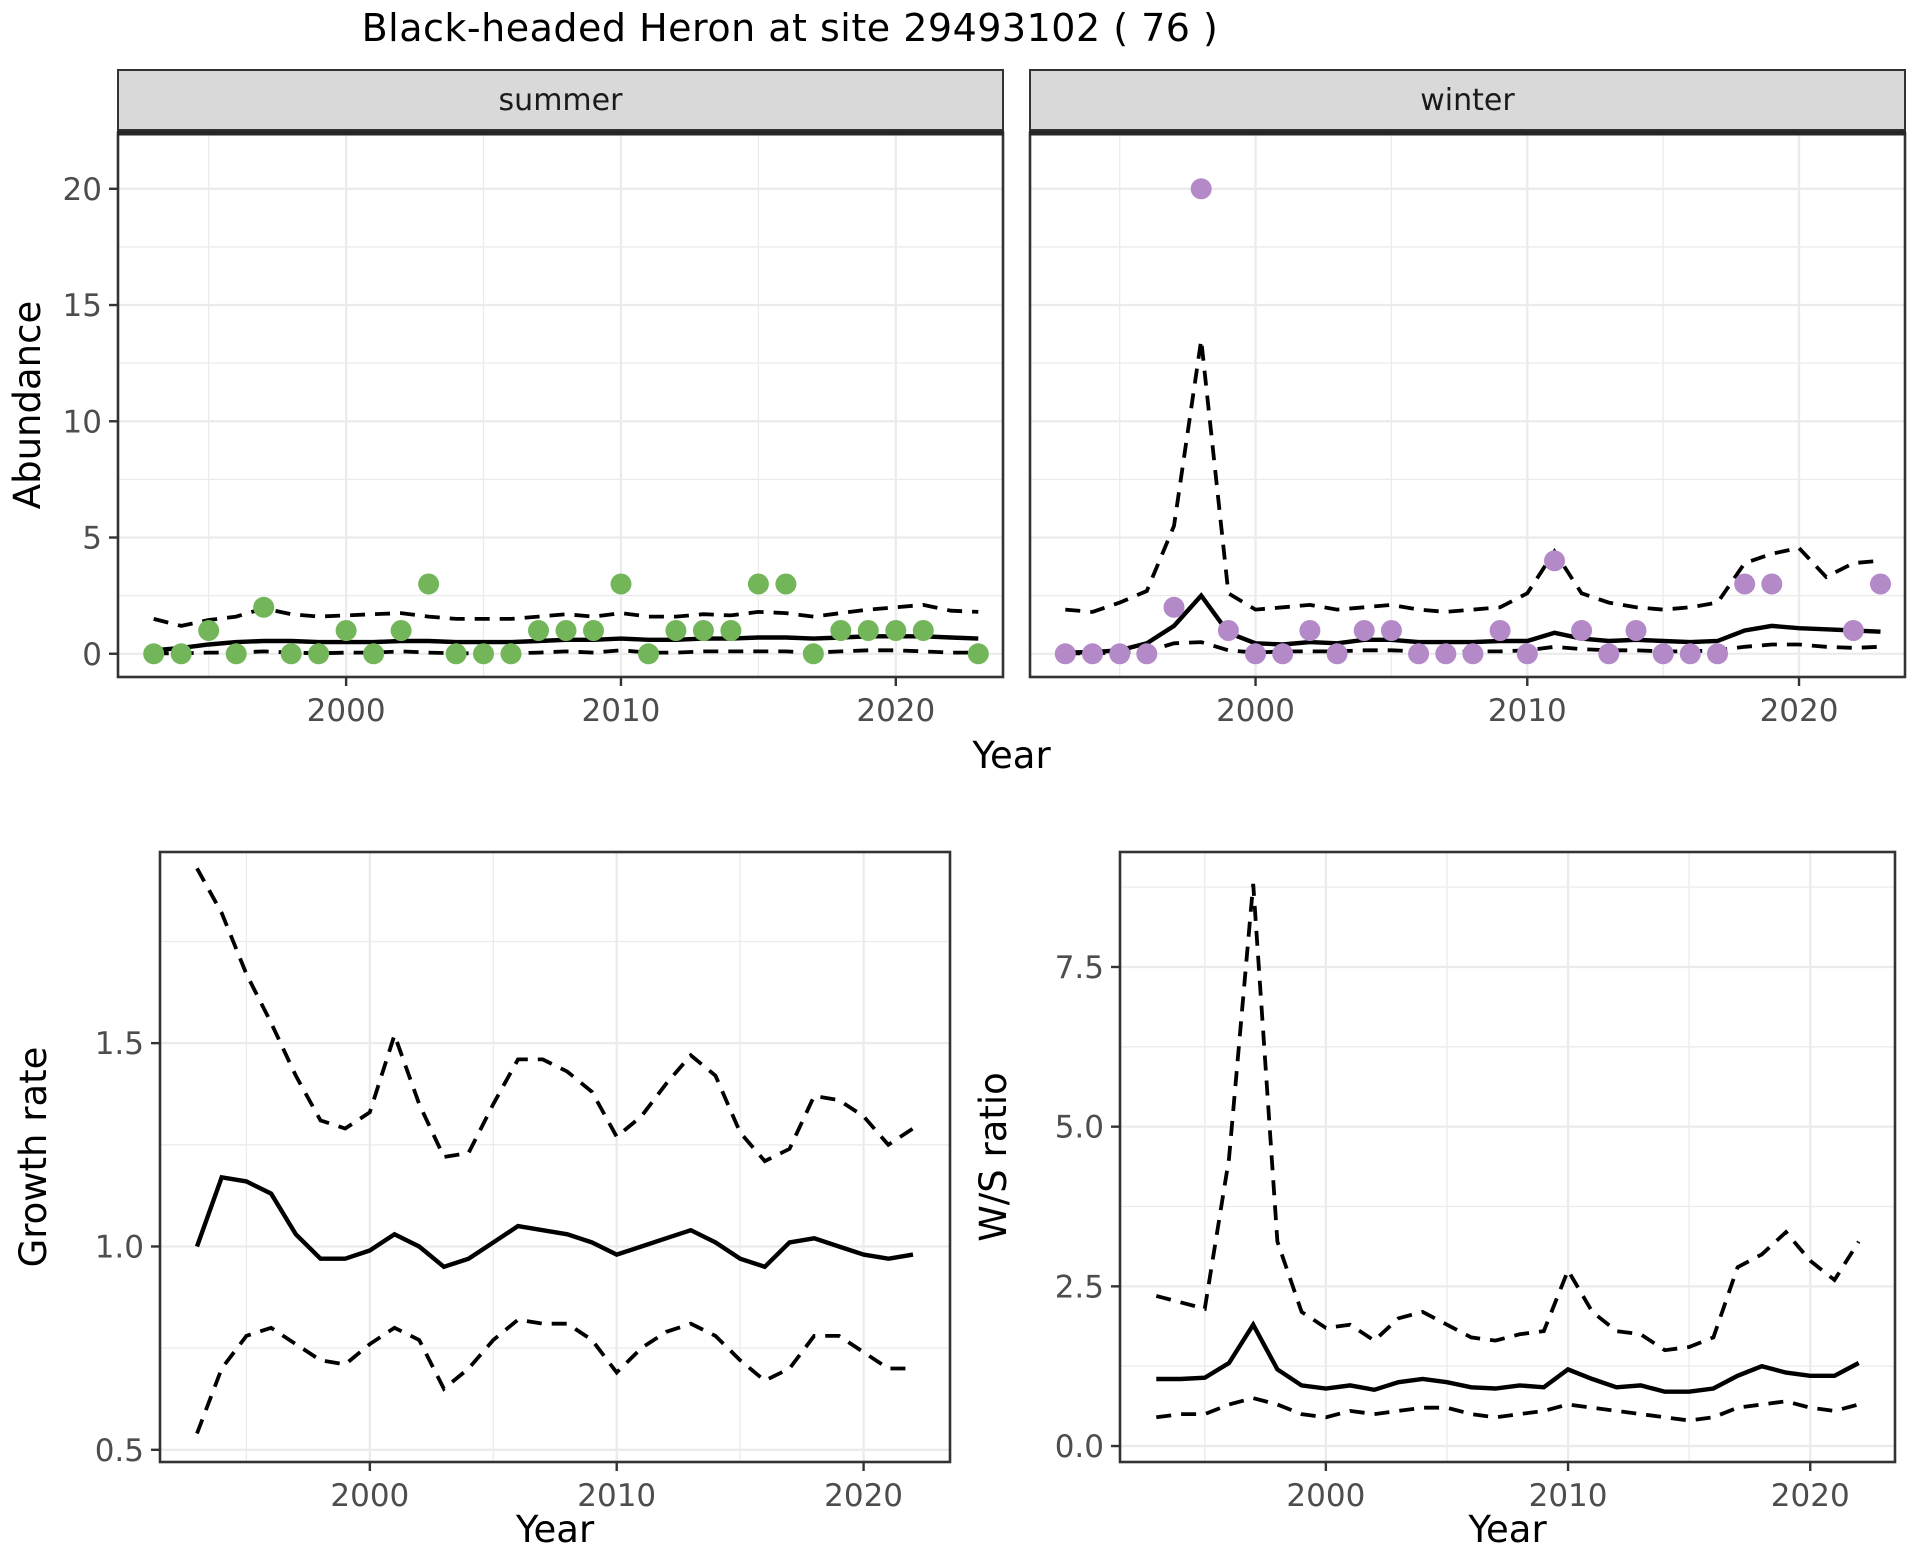 This screenshot has width=1920, height=1560. Describe the element at coordinates (119, 1247) in the screenshot. I see `y-tick-label: 1.0` at that location.